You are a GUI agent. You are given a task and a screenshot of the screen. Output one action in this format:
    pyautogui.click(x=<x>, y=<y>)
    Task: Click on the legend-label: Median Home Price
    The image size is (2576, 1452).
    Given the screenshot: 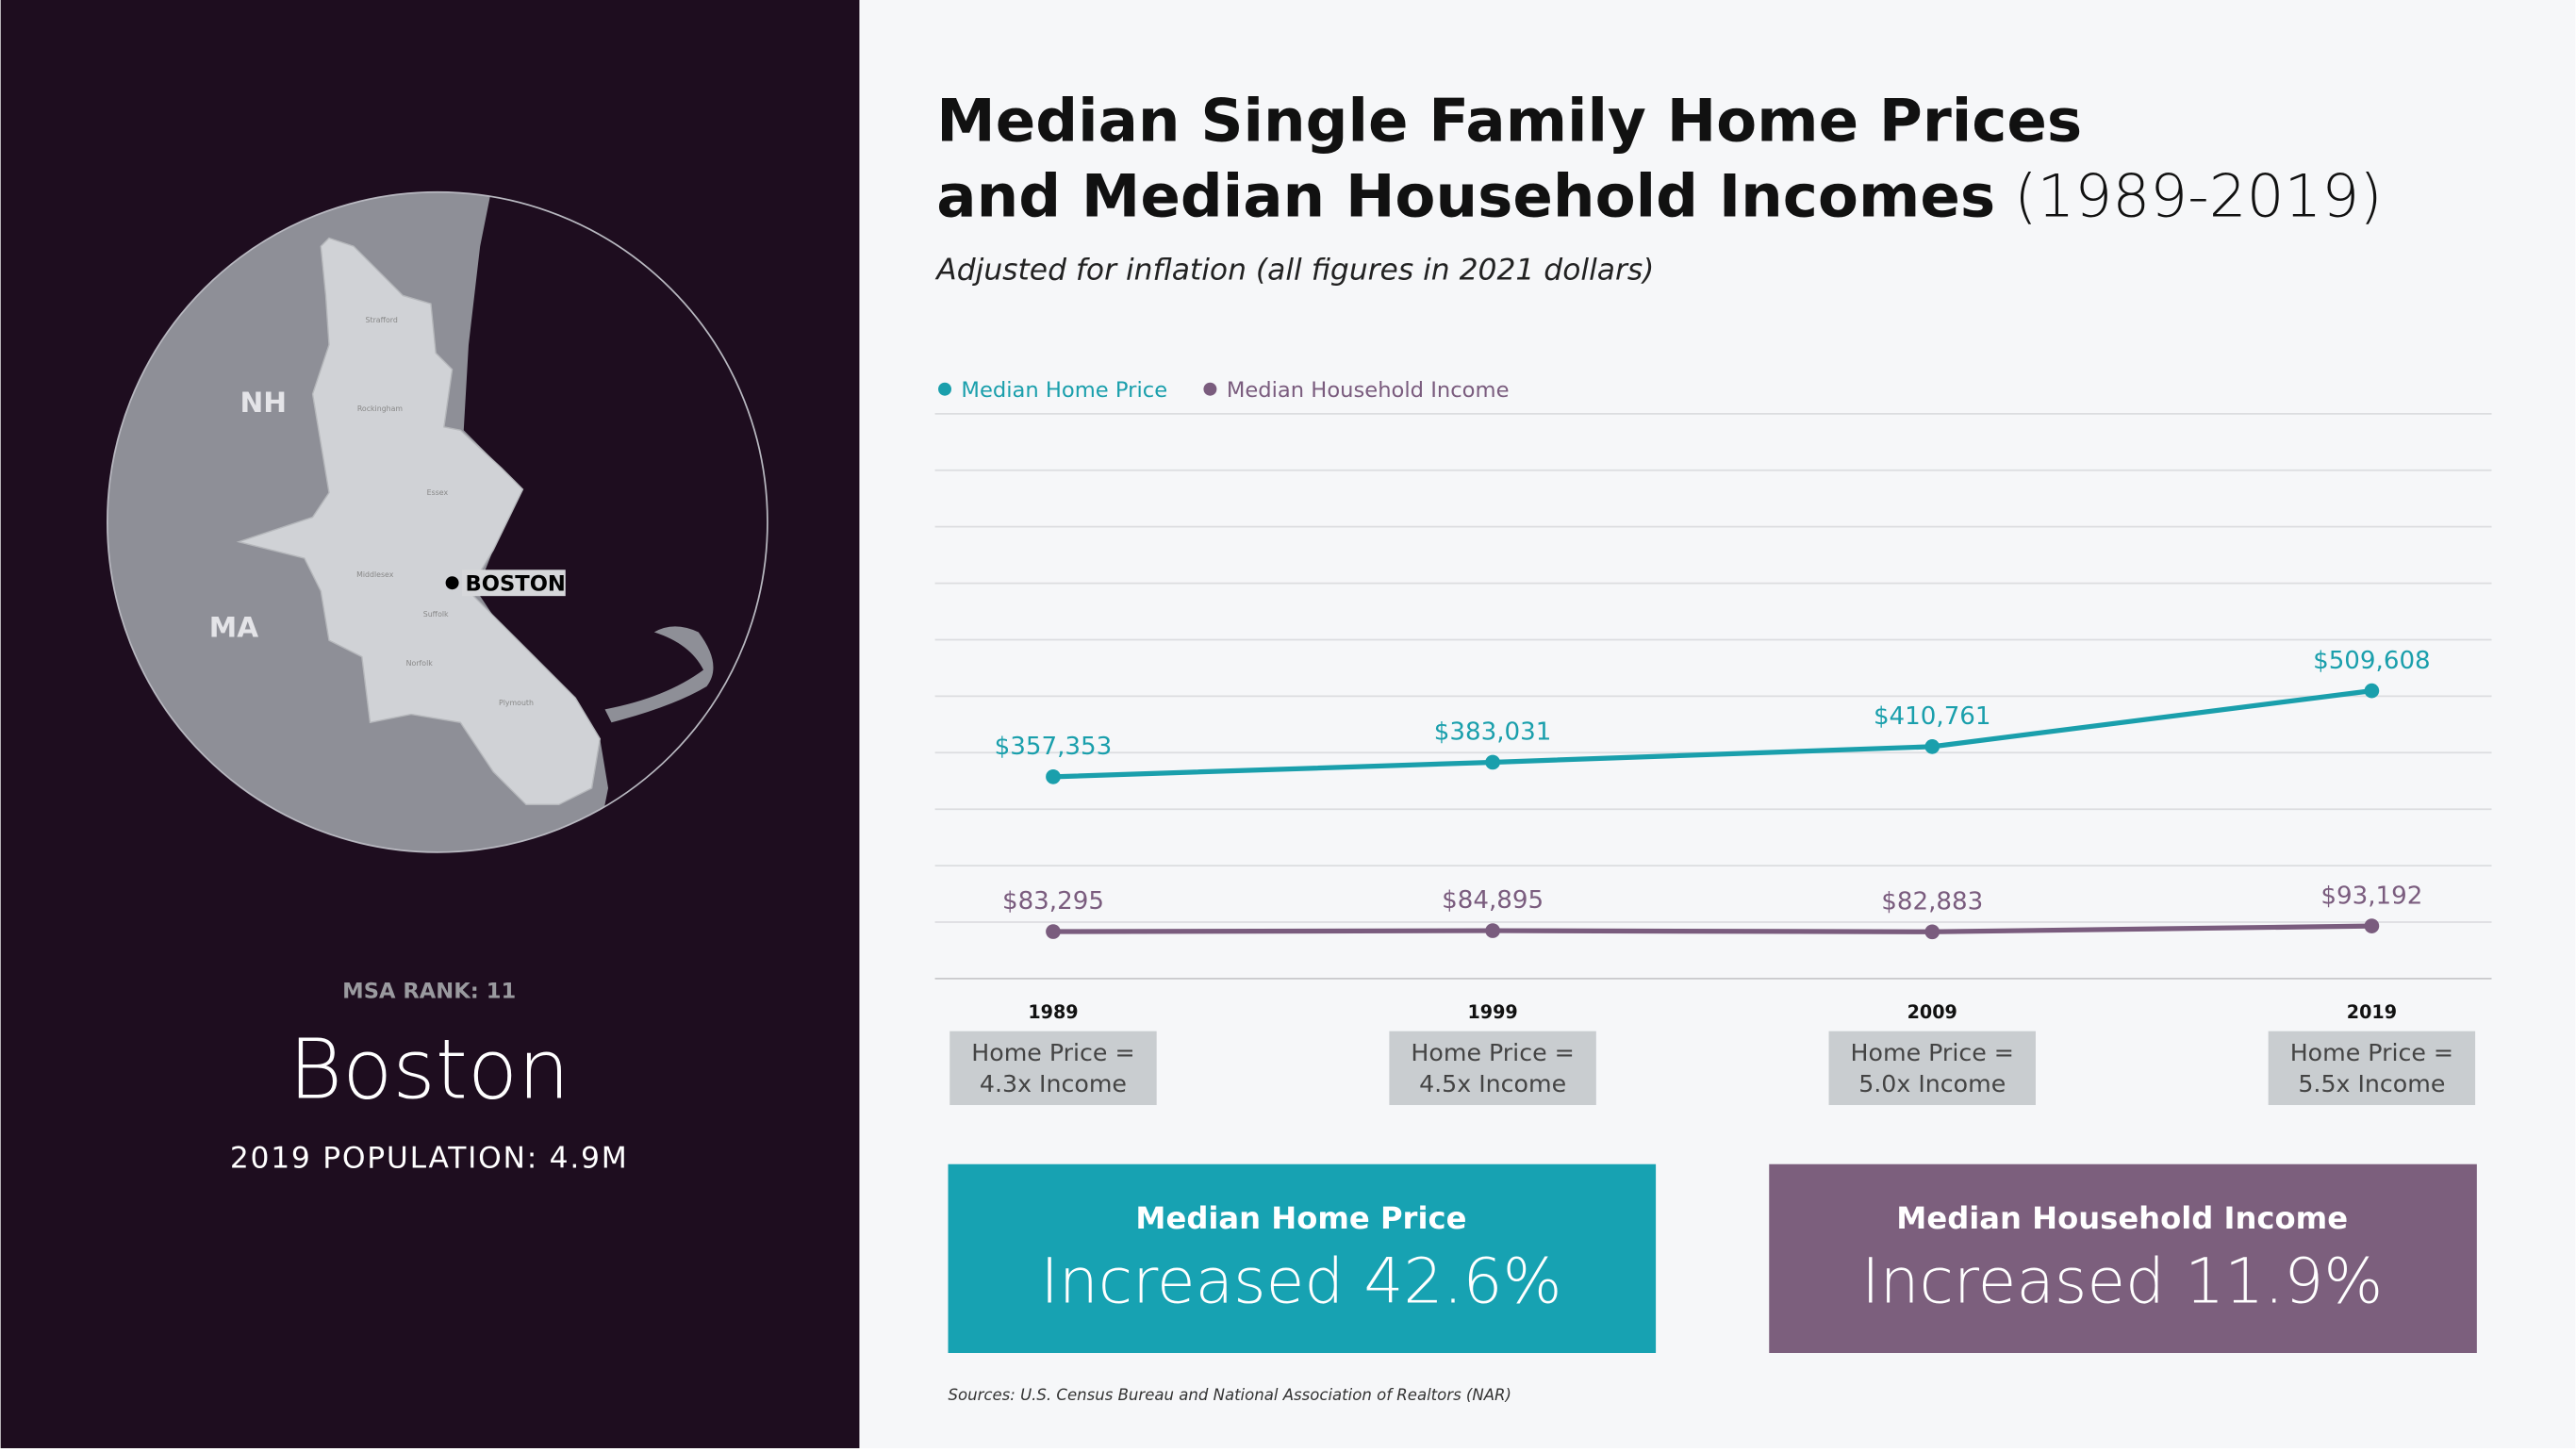 What is the action you would take?
    pyautogui.click(x=1064, y=390)
    